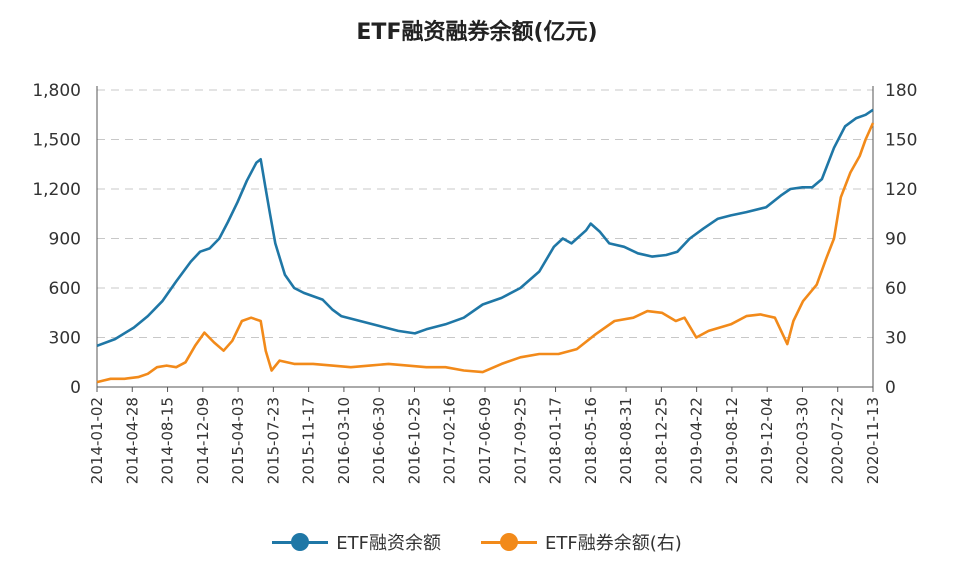  I want to click on x-tick-label: 2018-08-31, so click(626, 440).